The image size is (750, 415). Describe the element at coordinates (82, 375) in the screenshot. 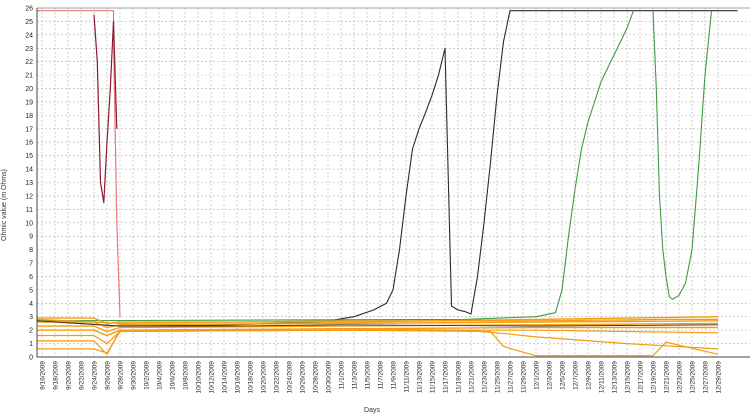

I see `x-tick-label: 9/22/2009` at that location.